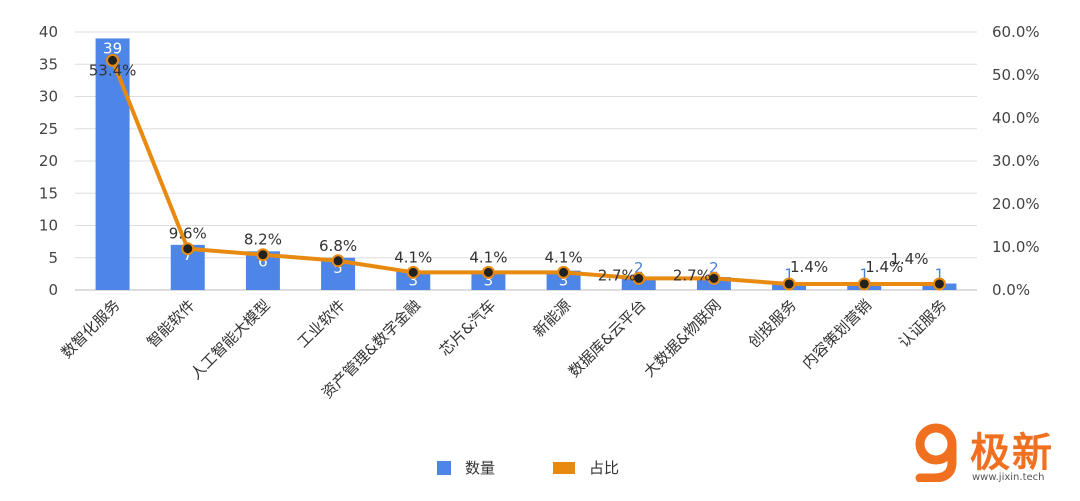 The width and height of the screenshot is (1080, 501). Describe the element at coordinates (467, 327) in the screenshot. I see `category-label: 芯片&汽车` at that location.